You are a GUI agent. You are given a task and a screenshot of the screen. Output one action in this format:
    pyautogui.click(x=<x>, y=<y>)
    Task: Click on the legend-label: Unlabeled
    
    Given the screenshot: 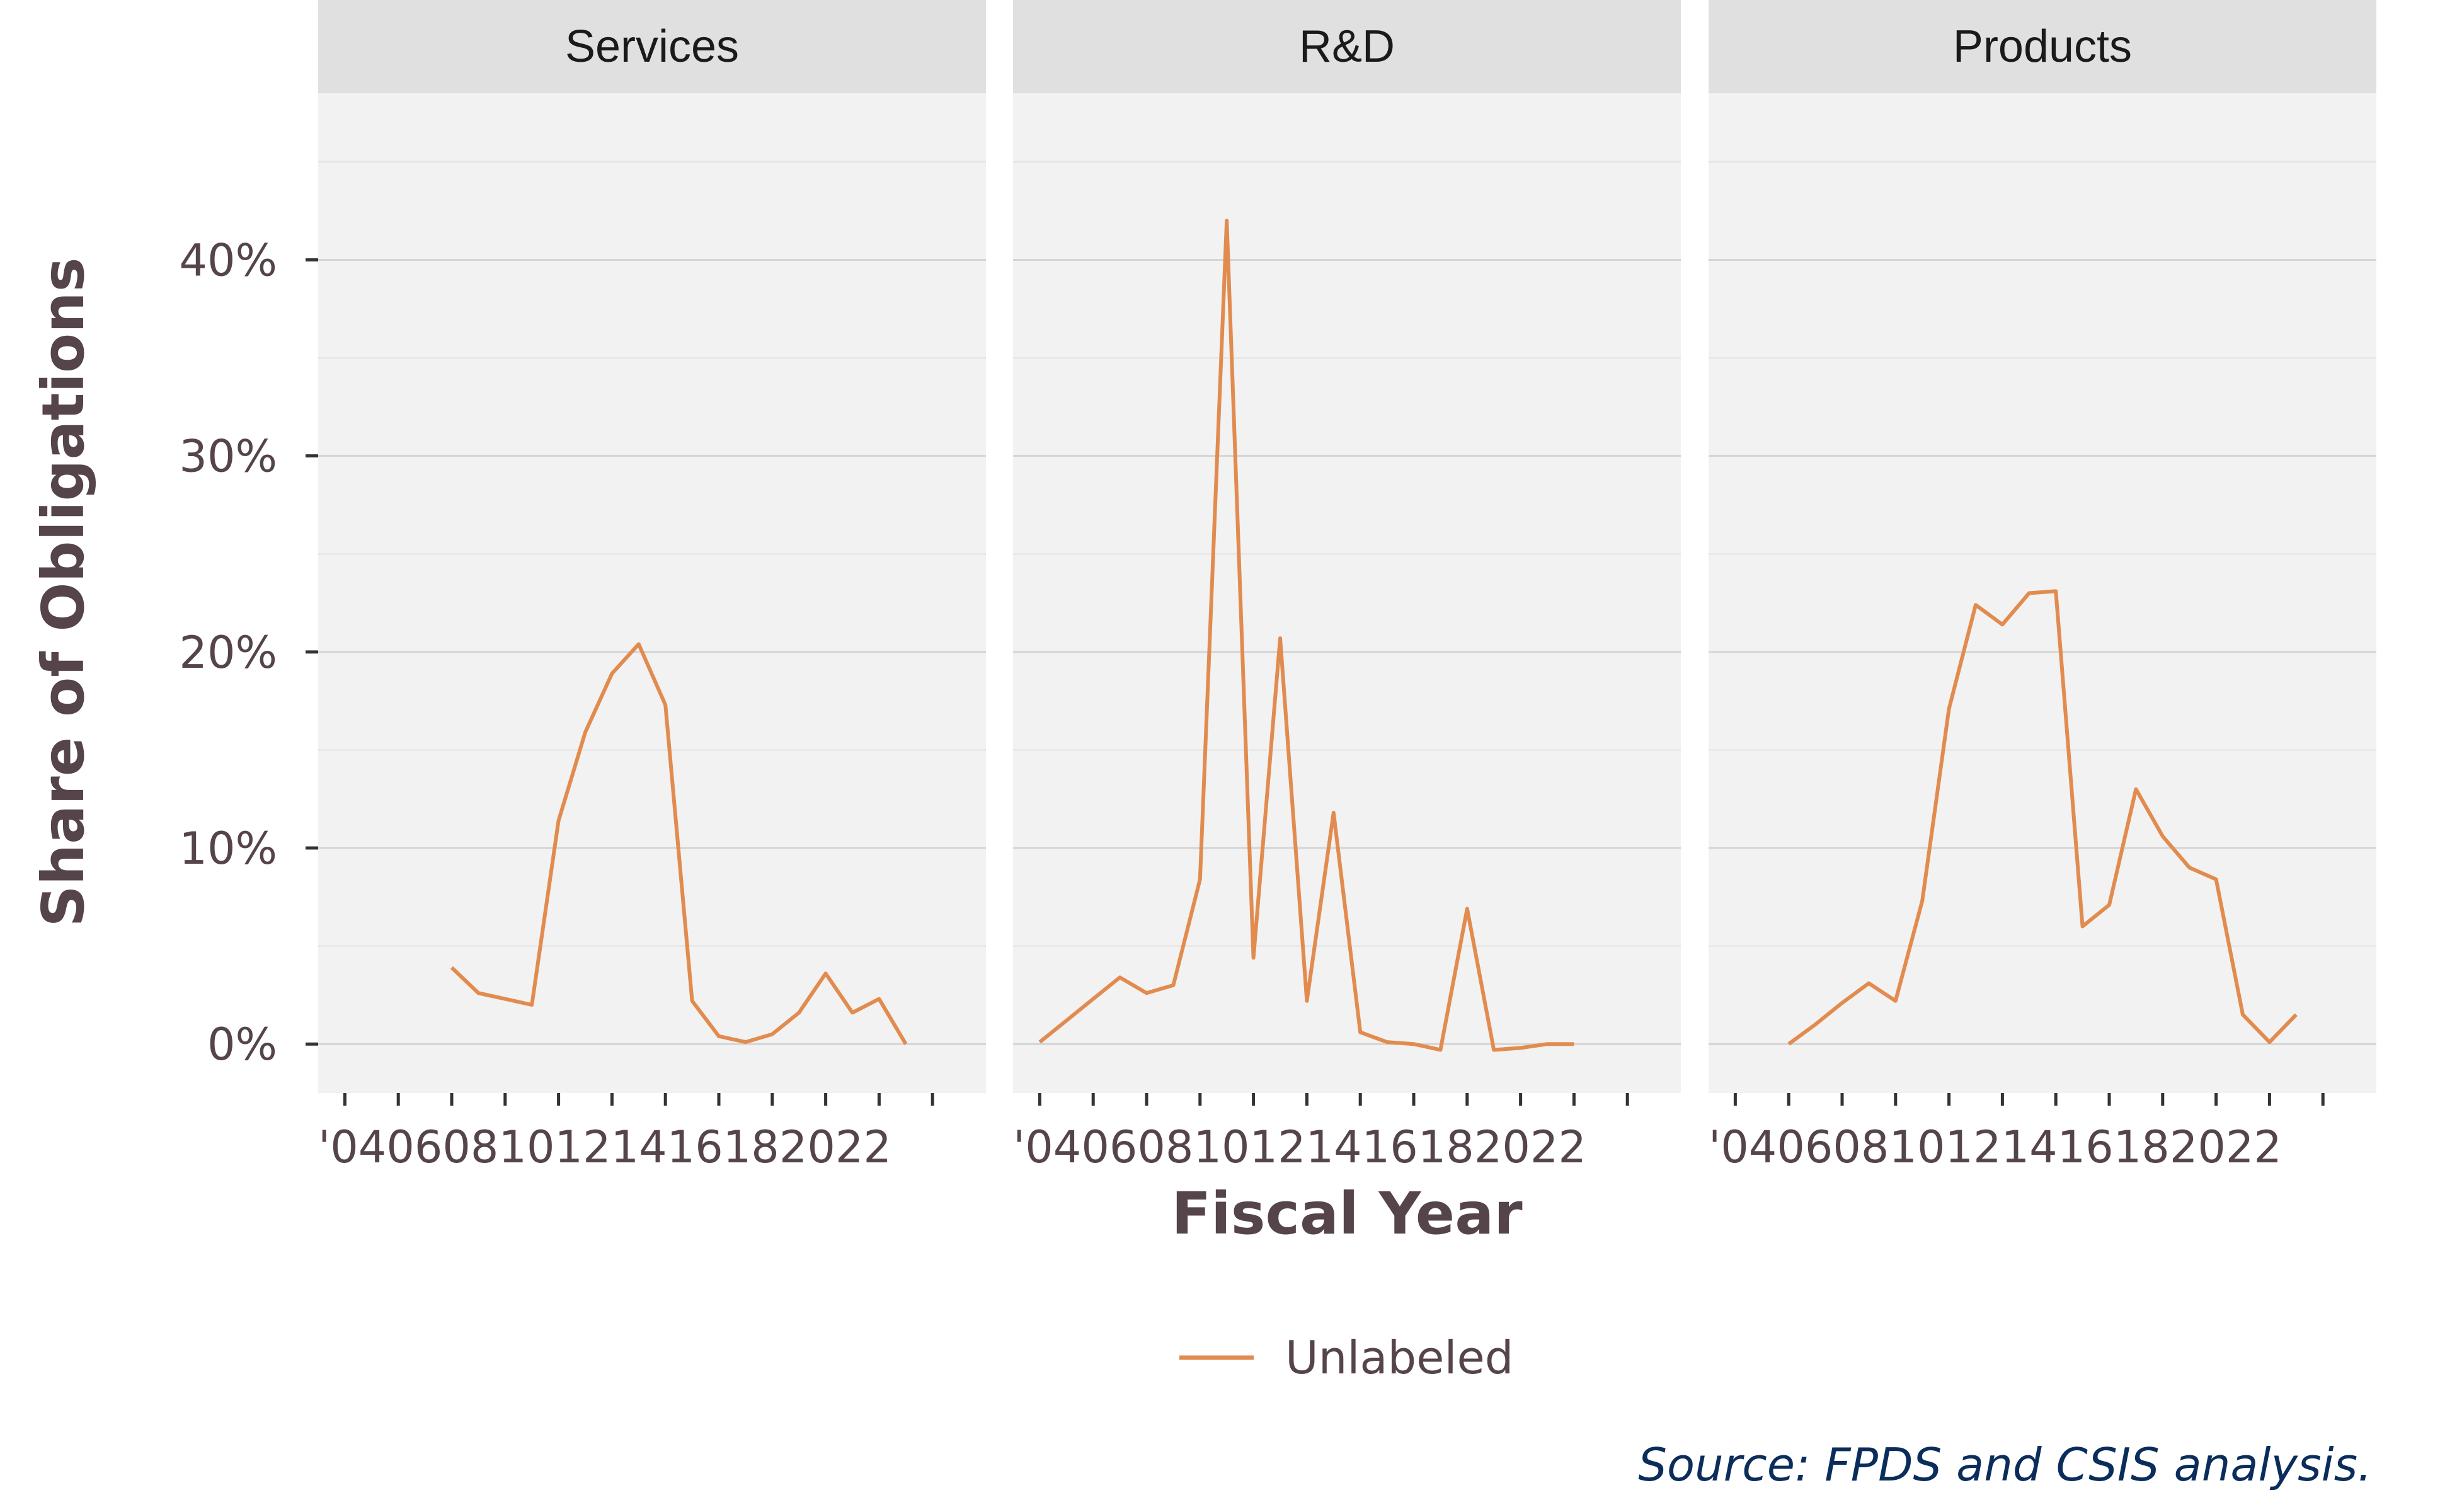 What is the action you would take?
    pyautogui.click(x=1399, y=1357)
    